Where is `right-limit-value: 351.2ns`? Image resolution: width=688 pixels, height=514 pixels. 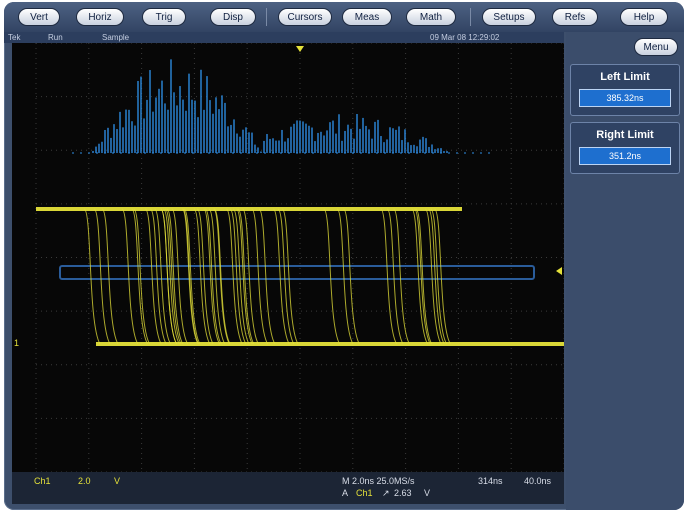 right-limit-value: 351.2ns is located at coordinates (625, 156).